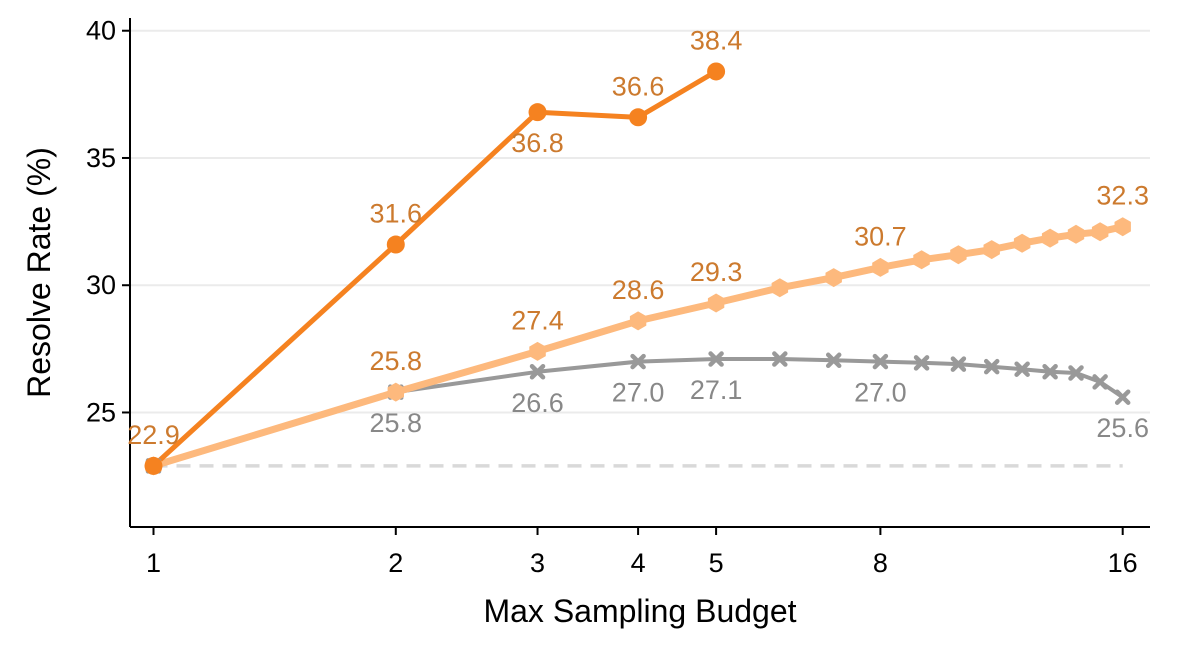  Describe the element at coordinates (639, 611) in the screenshot. I see `x-axis-title: Max Sampling Budget` at that location.